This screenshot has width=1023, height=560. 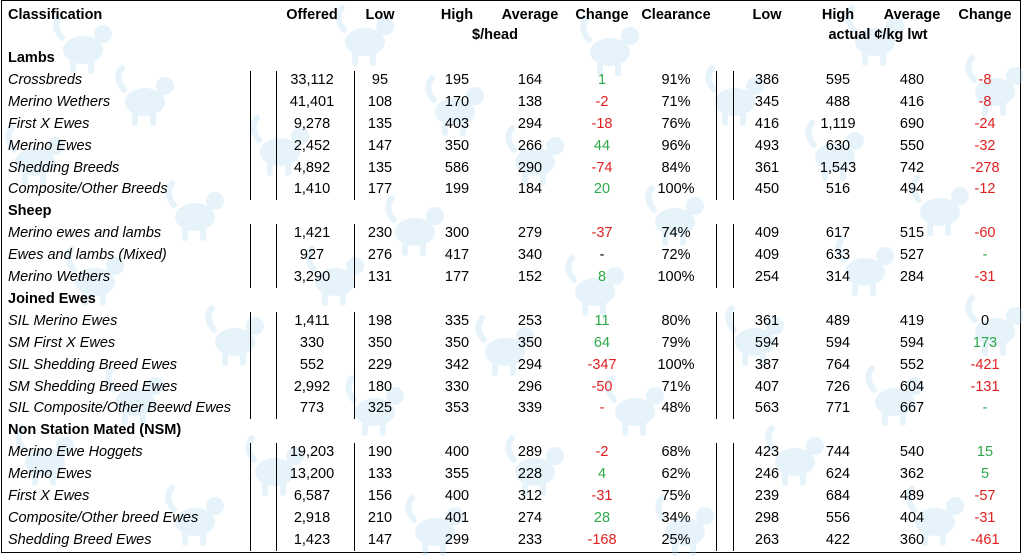 I want to click on average-kg-cell: 690, so click(x=912, y=123).